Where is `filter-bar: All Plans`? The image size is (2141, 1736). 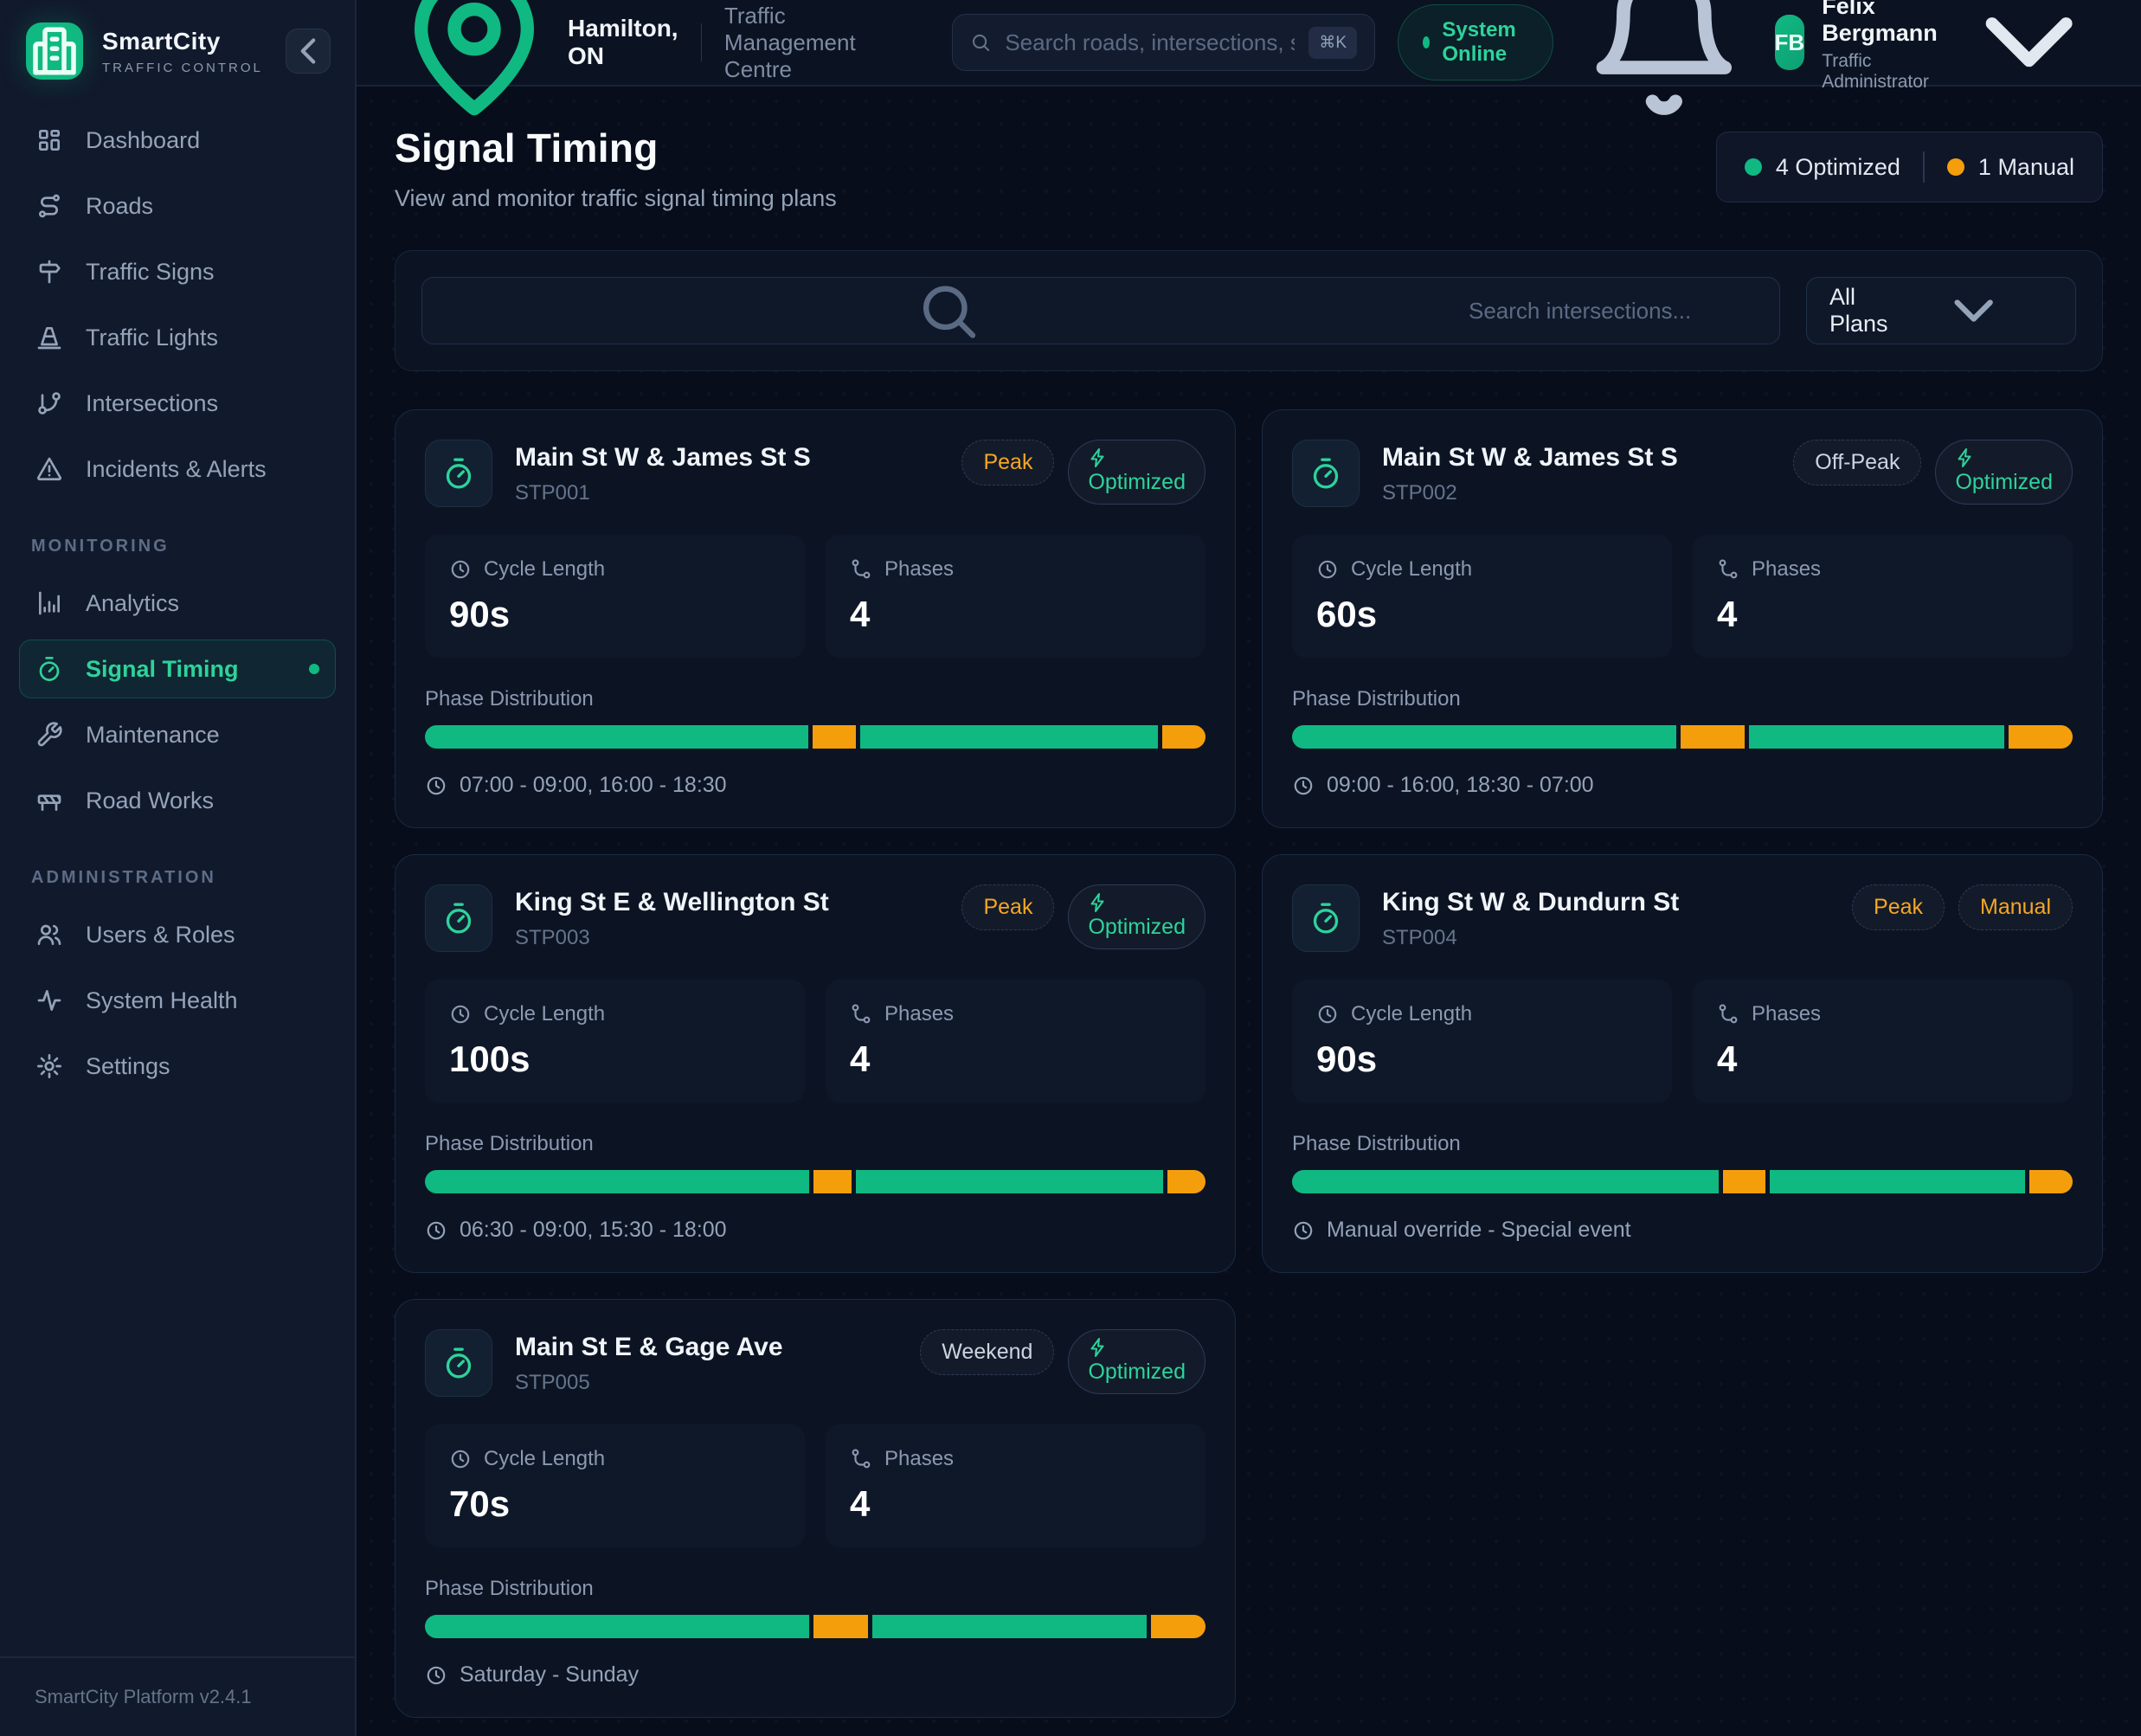 filter-bar: All Plans is located at coordinates (1249, 310).